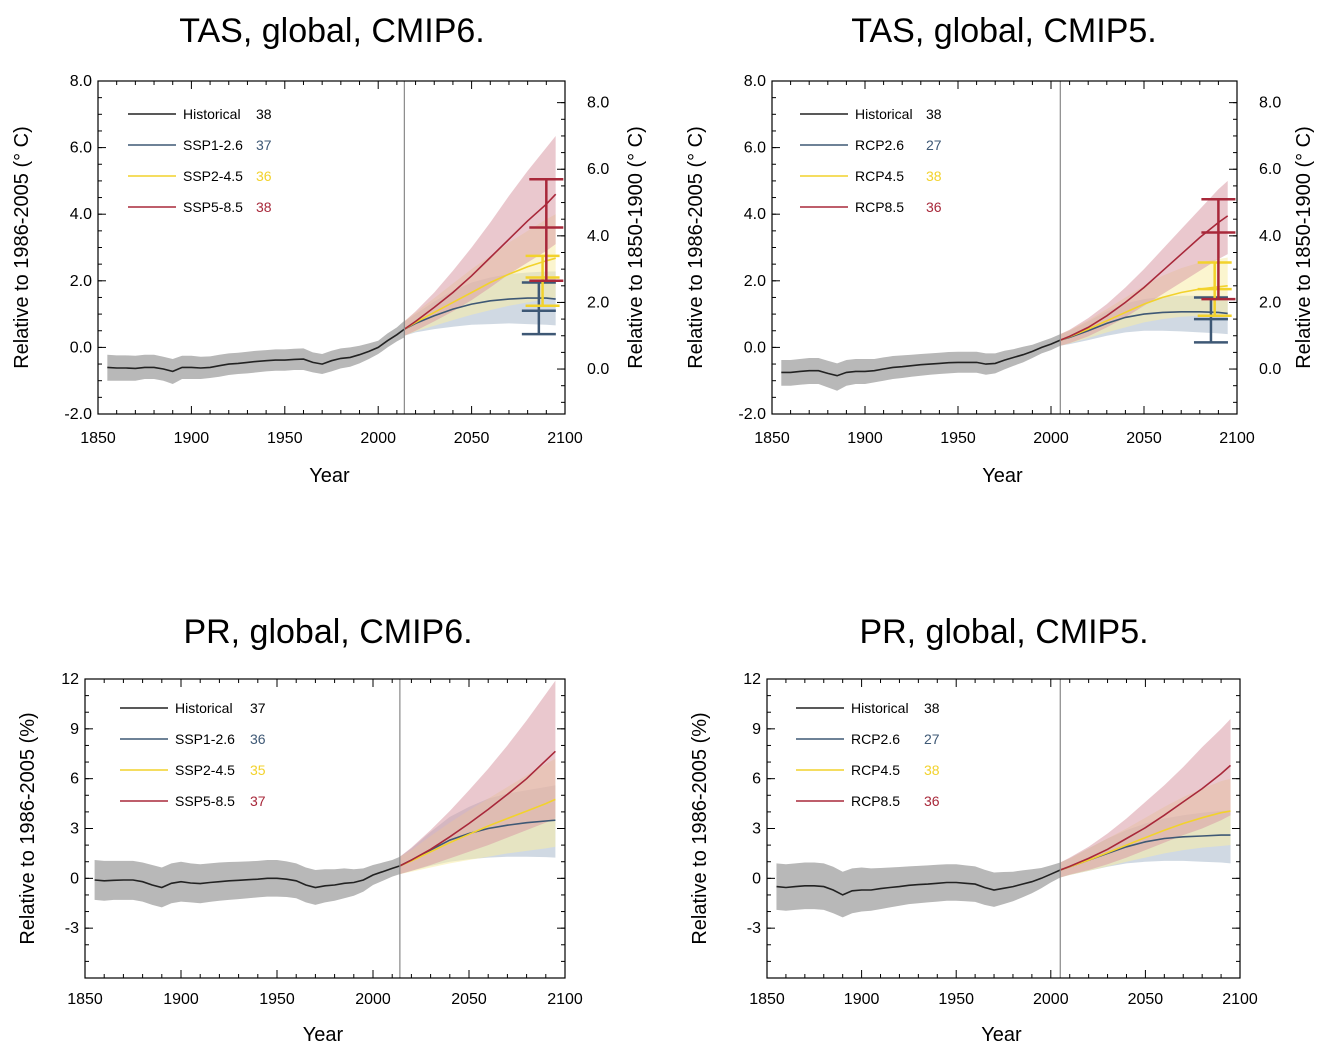 This screenshot has width=1322, height=1044. What do you see at coordinates (598, 369) in the screenshot?
I see `y2-tick-label: 0.0` at bounding box center [598, 369].